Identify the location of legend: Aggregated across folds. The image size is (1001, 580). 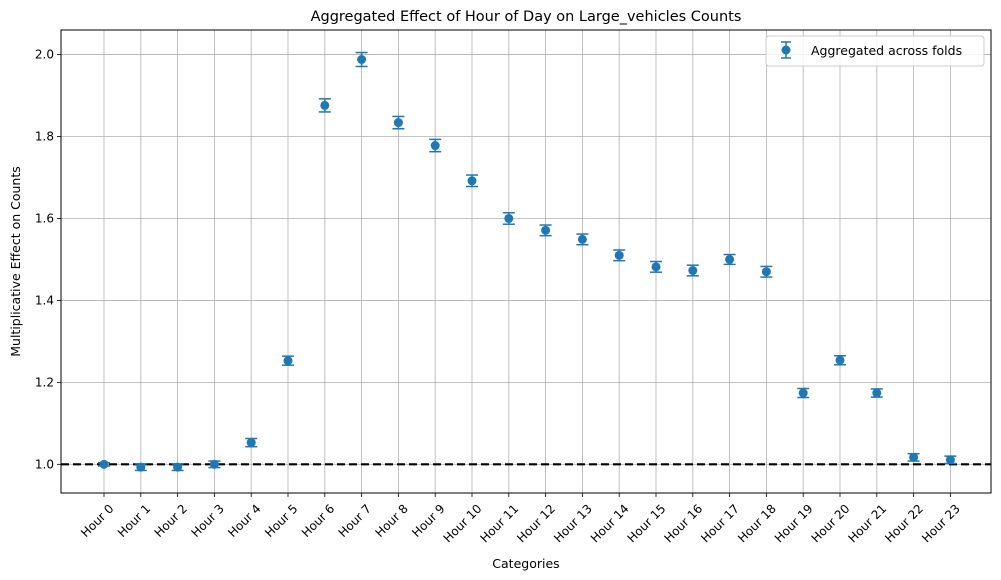
(875, 51).